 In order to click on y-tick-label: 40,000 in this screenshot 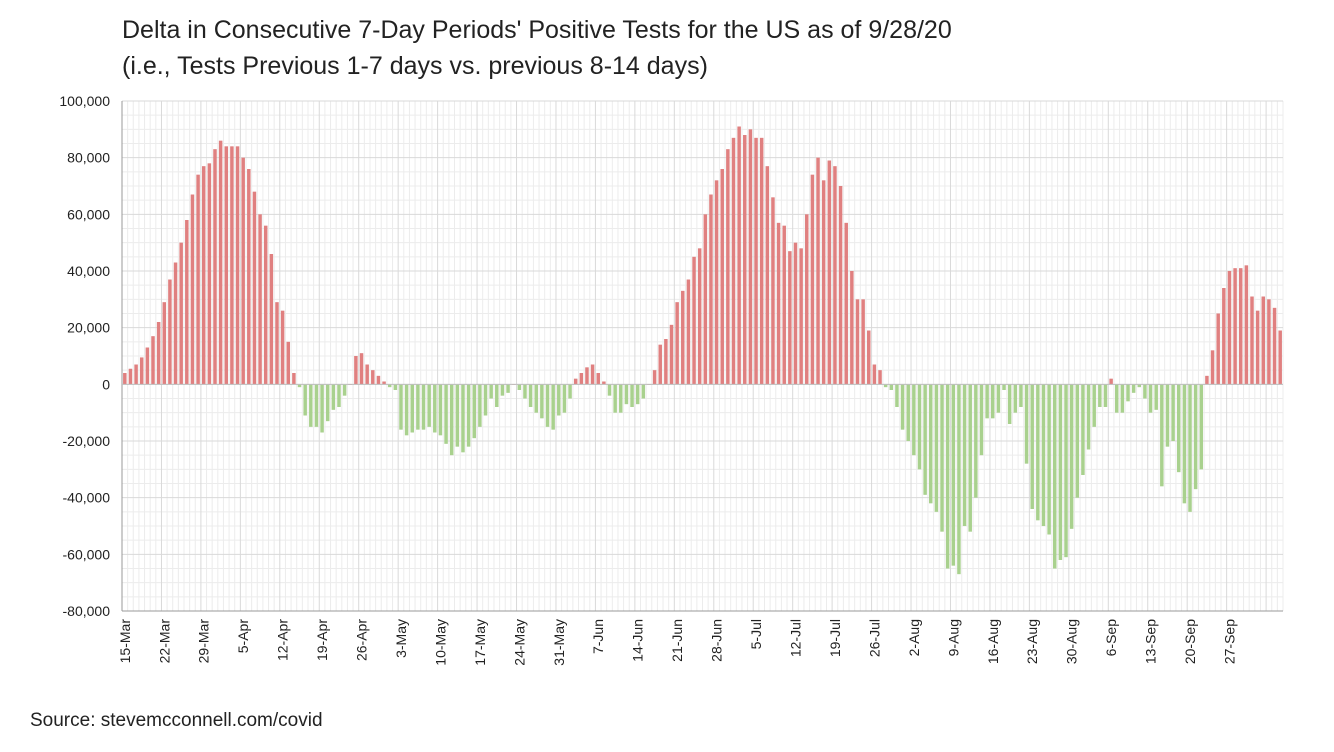, I will do `click(88, 271)`.